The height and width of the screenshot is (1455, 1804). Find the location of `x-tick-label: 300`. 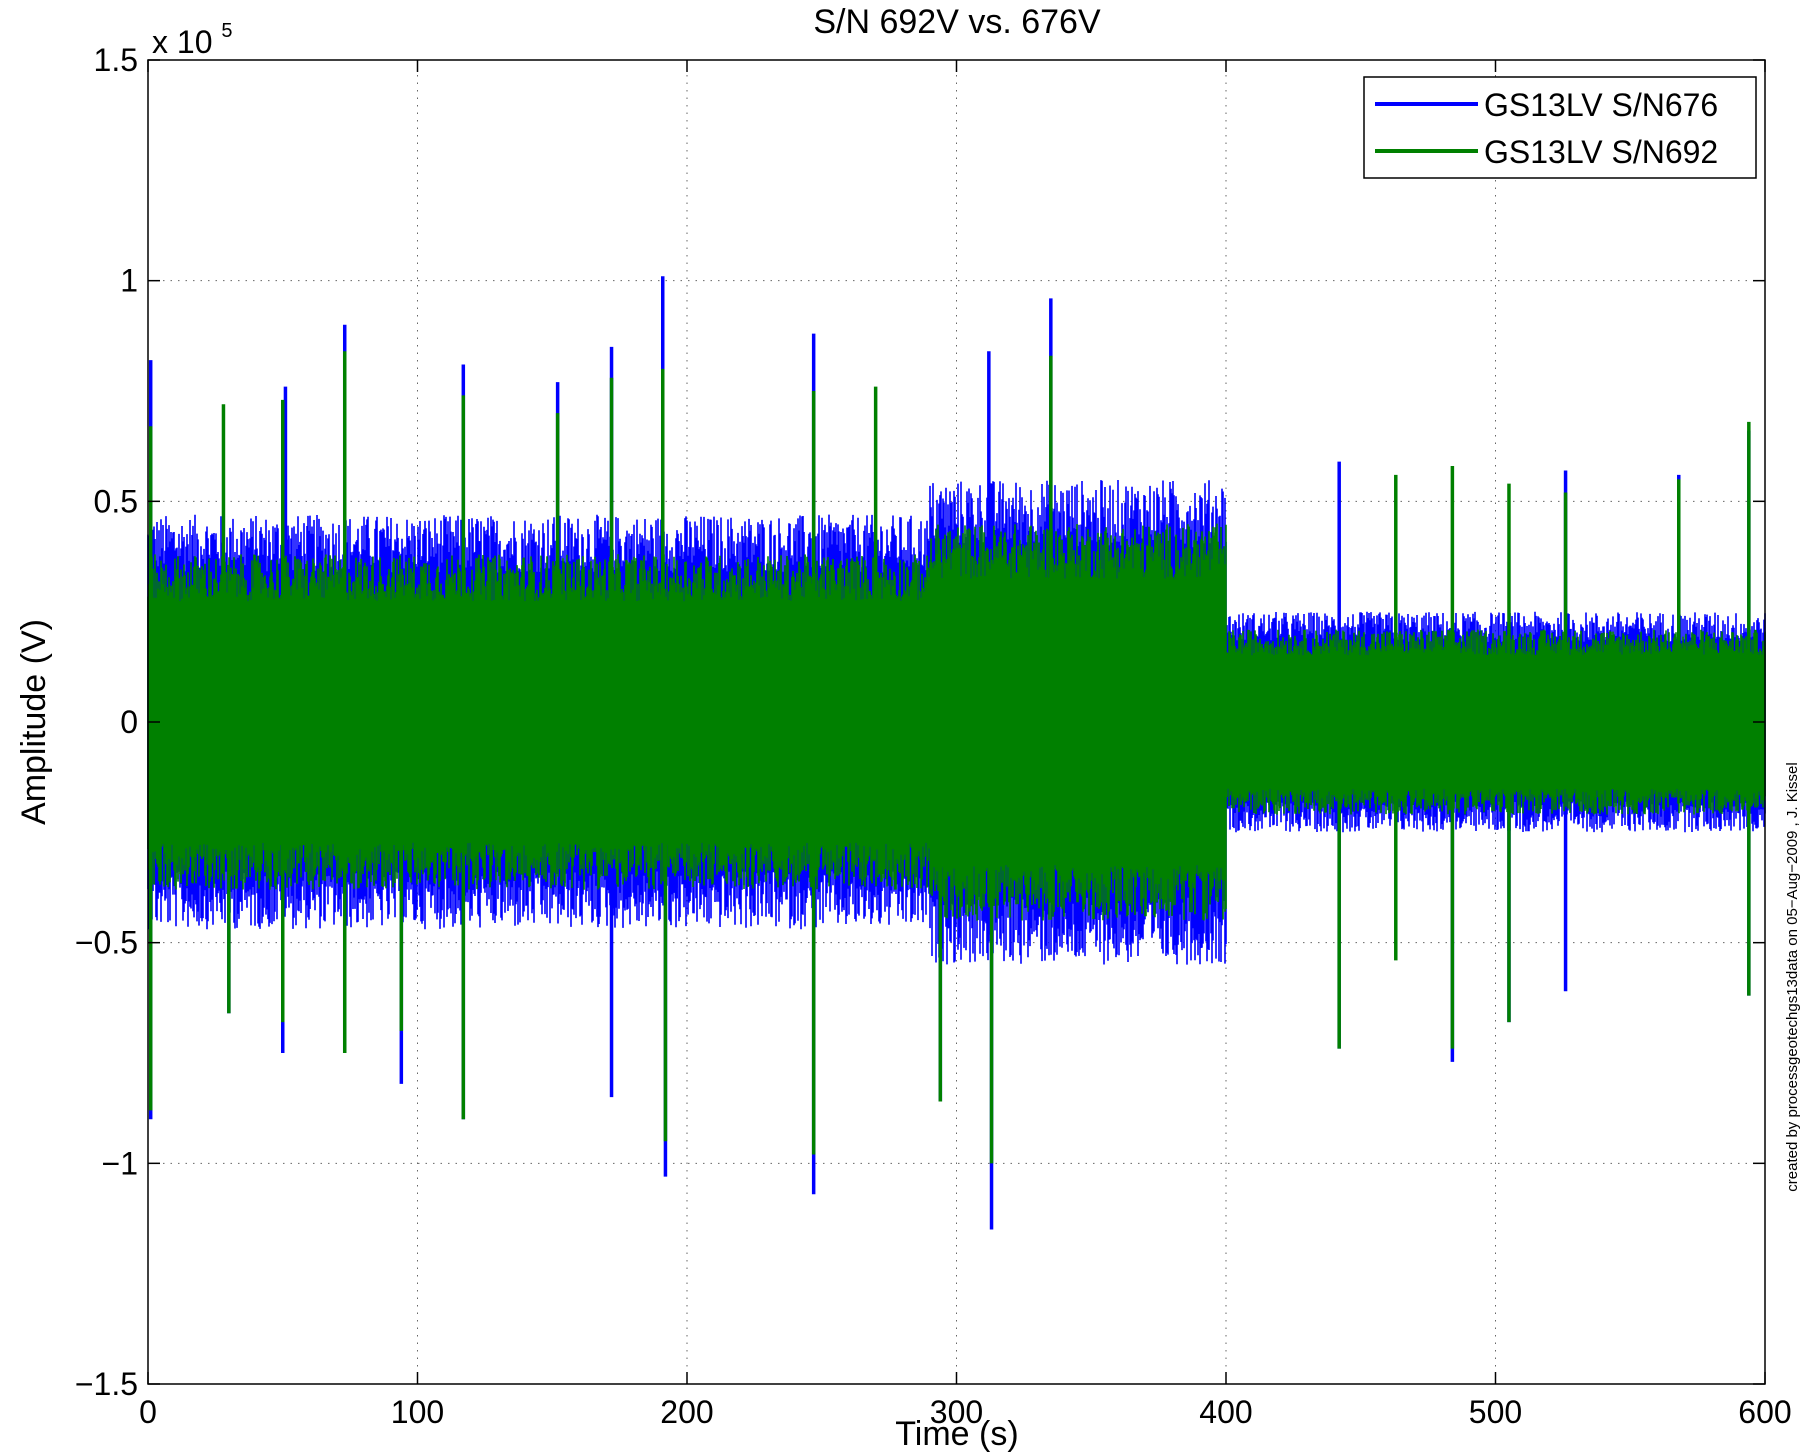

x-tick-label: 300 is located at coordinates (956, 1412).